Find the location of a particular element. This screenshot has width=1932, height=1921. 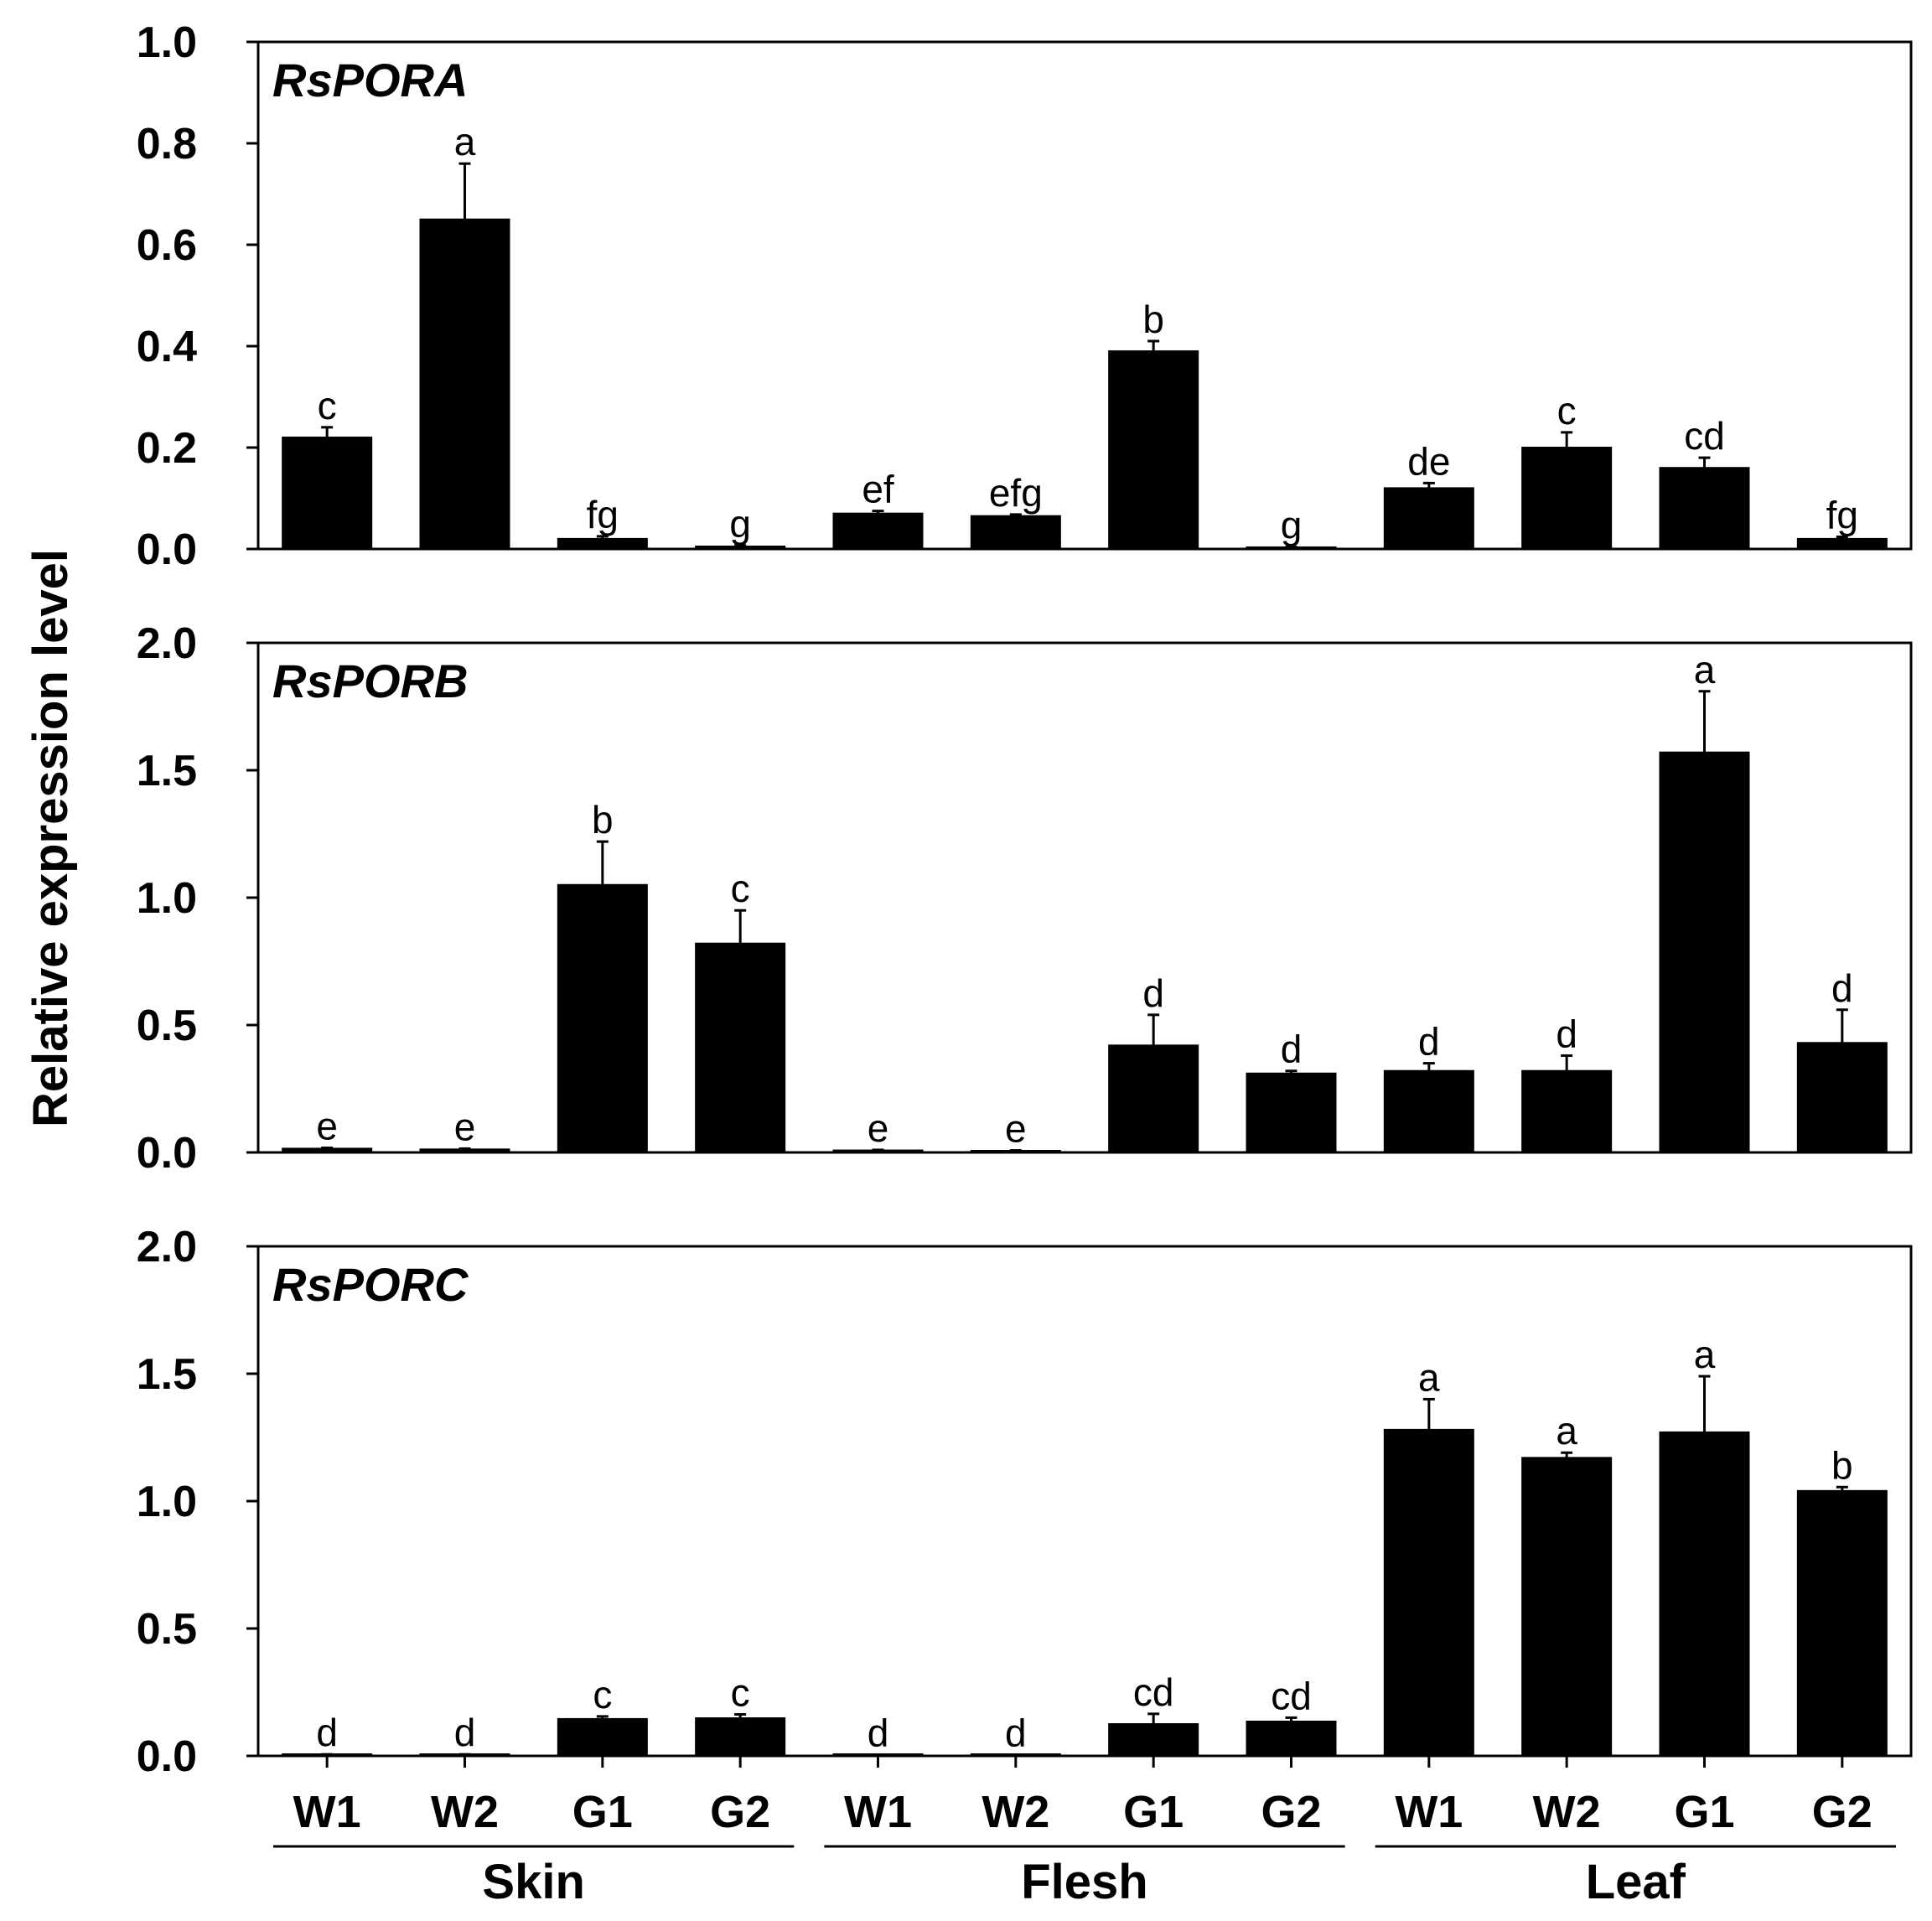

significance-letter: de is located at coordinates (1429, 461).